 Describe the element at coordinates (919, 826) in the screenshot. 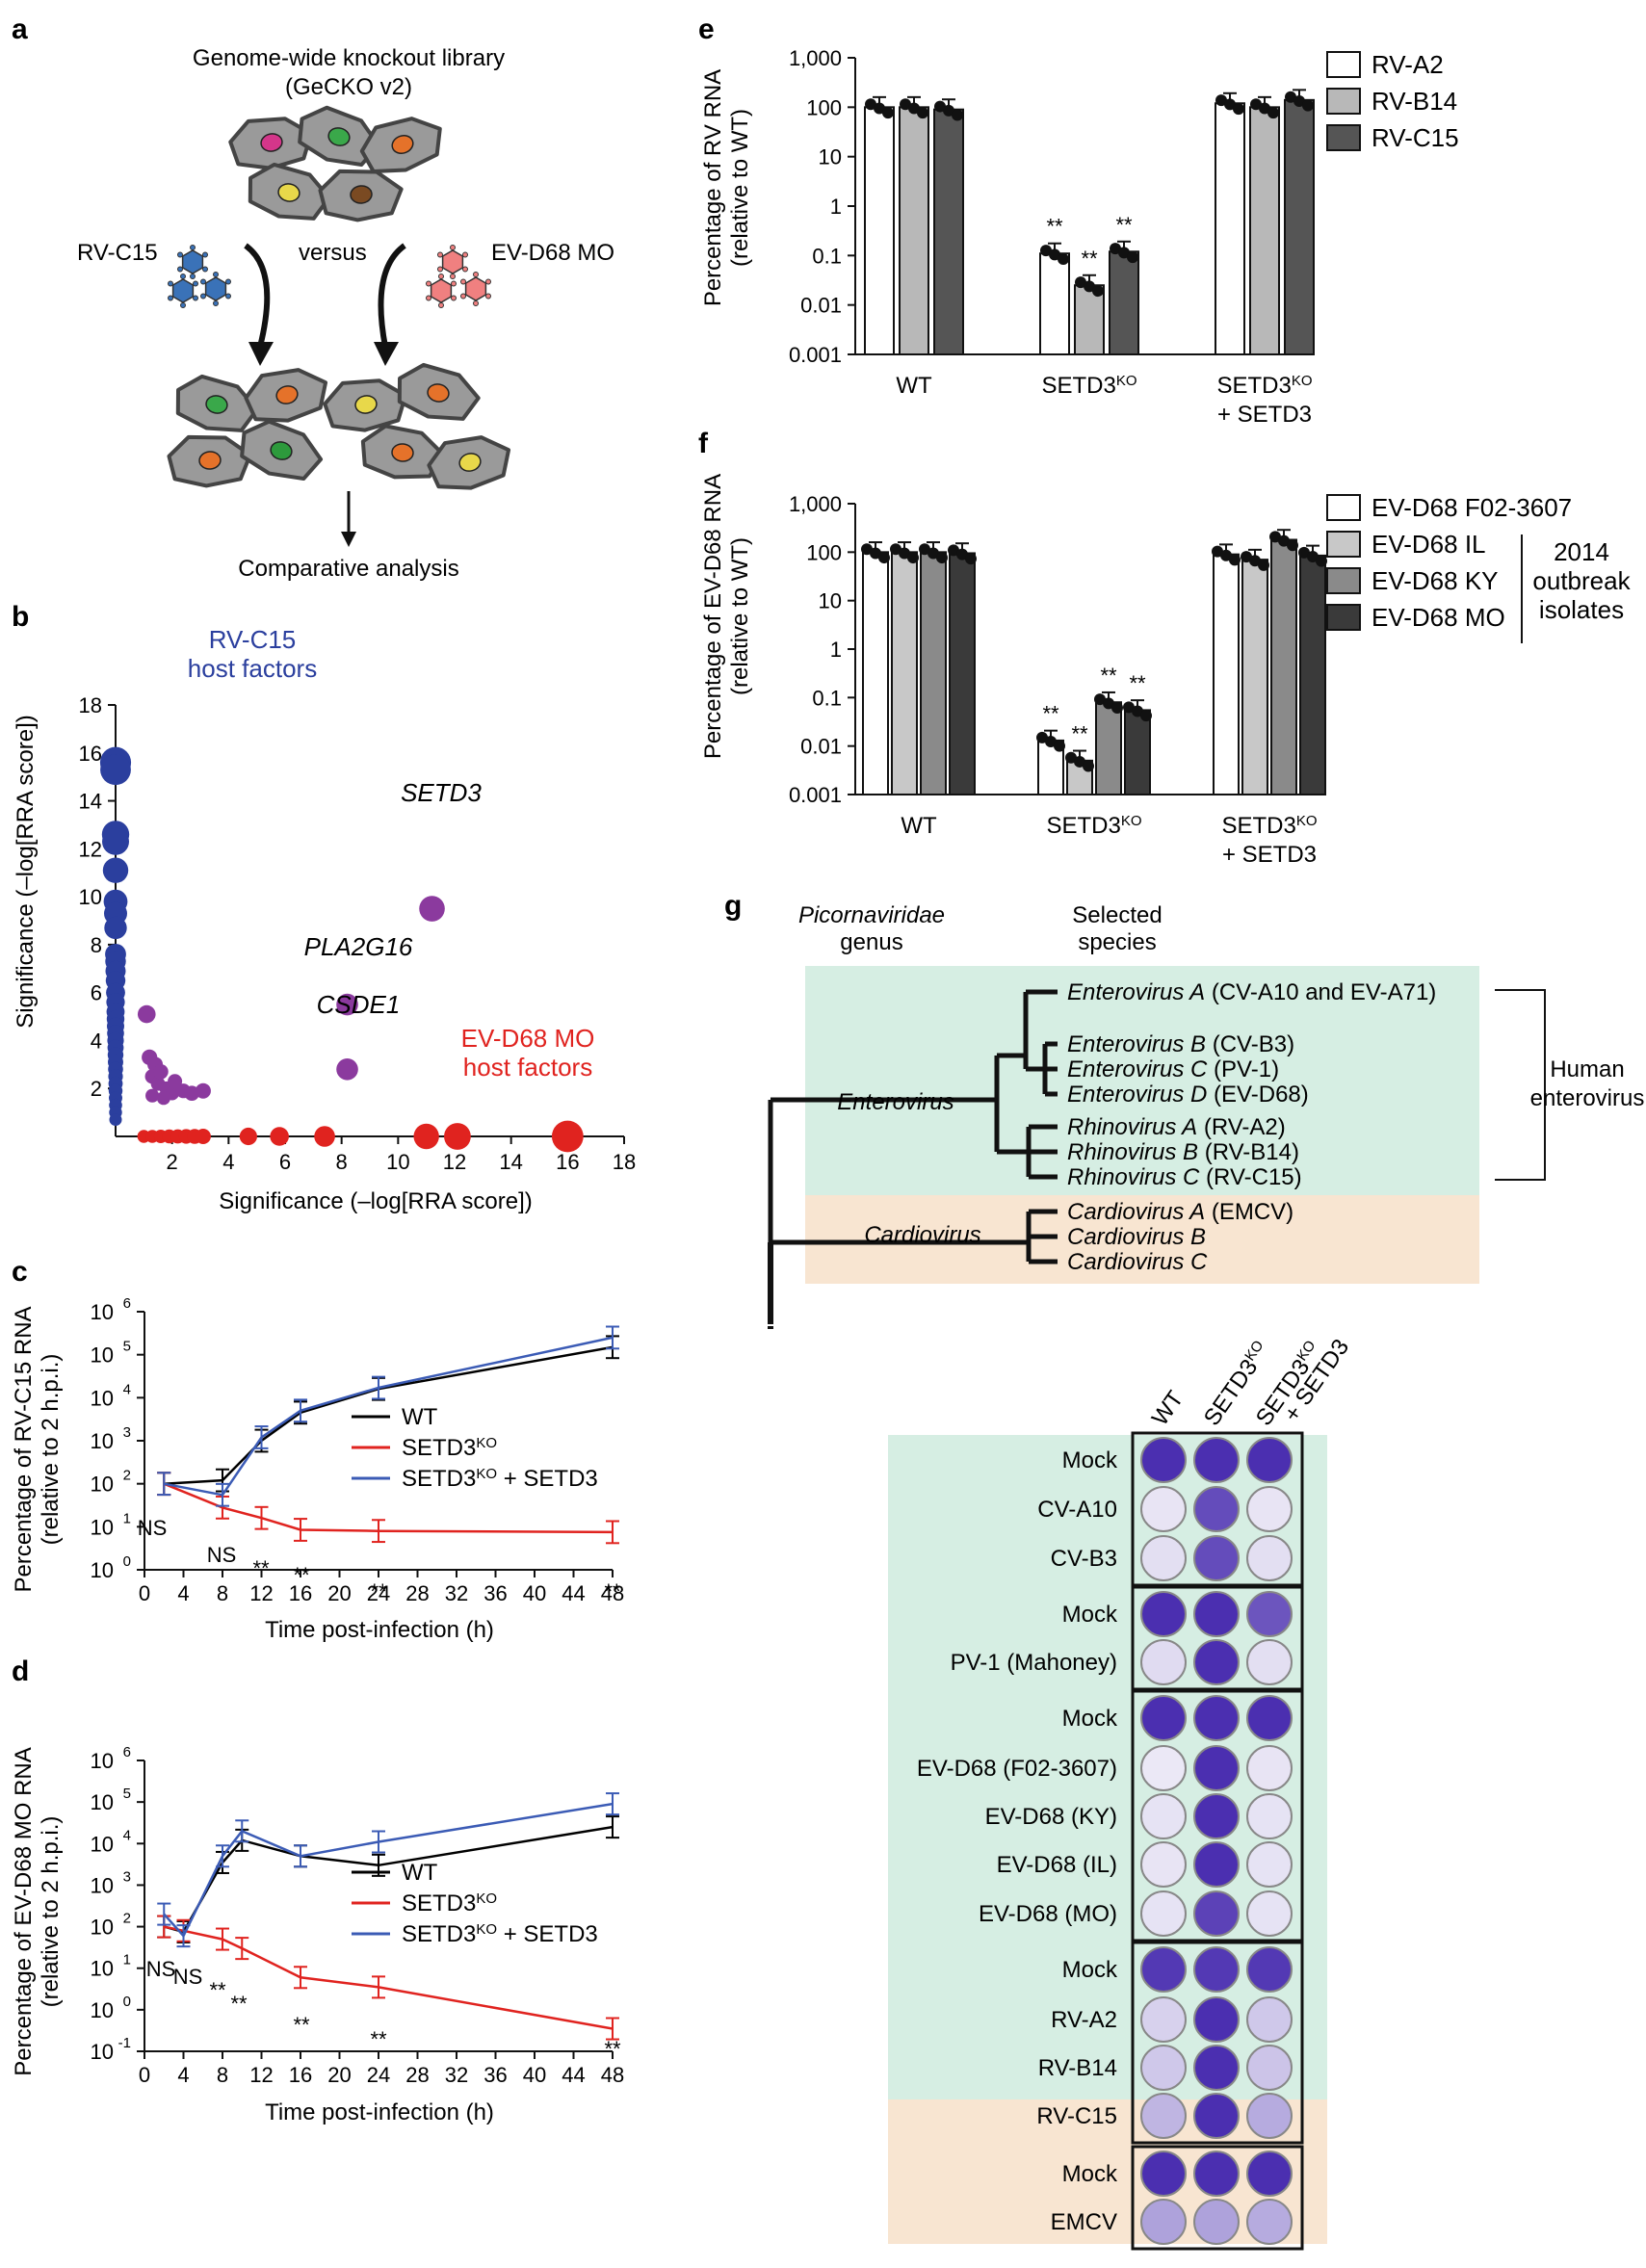

I see `group-label: WT` at that location.